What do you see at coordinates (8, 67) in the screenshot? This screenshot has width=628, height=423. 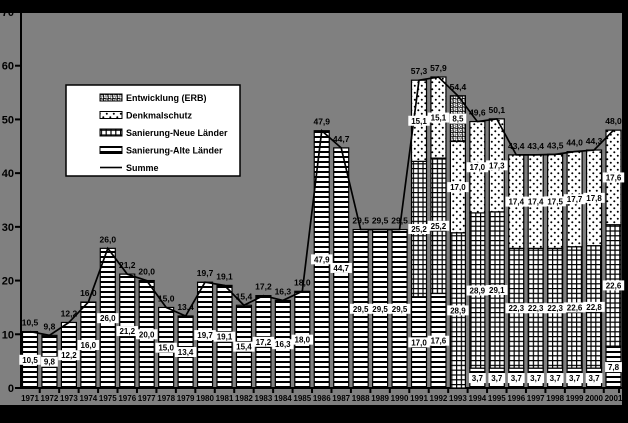 I see `y-tick-label: 60` at bounding box center [8, 67].